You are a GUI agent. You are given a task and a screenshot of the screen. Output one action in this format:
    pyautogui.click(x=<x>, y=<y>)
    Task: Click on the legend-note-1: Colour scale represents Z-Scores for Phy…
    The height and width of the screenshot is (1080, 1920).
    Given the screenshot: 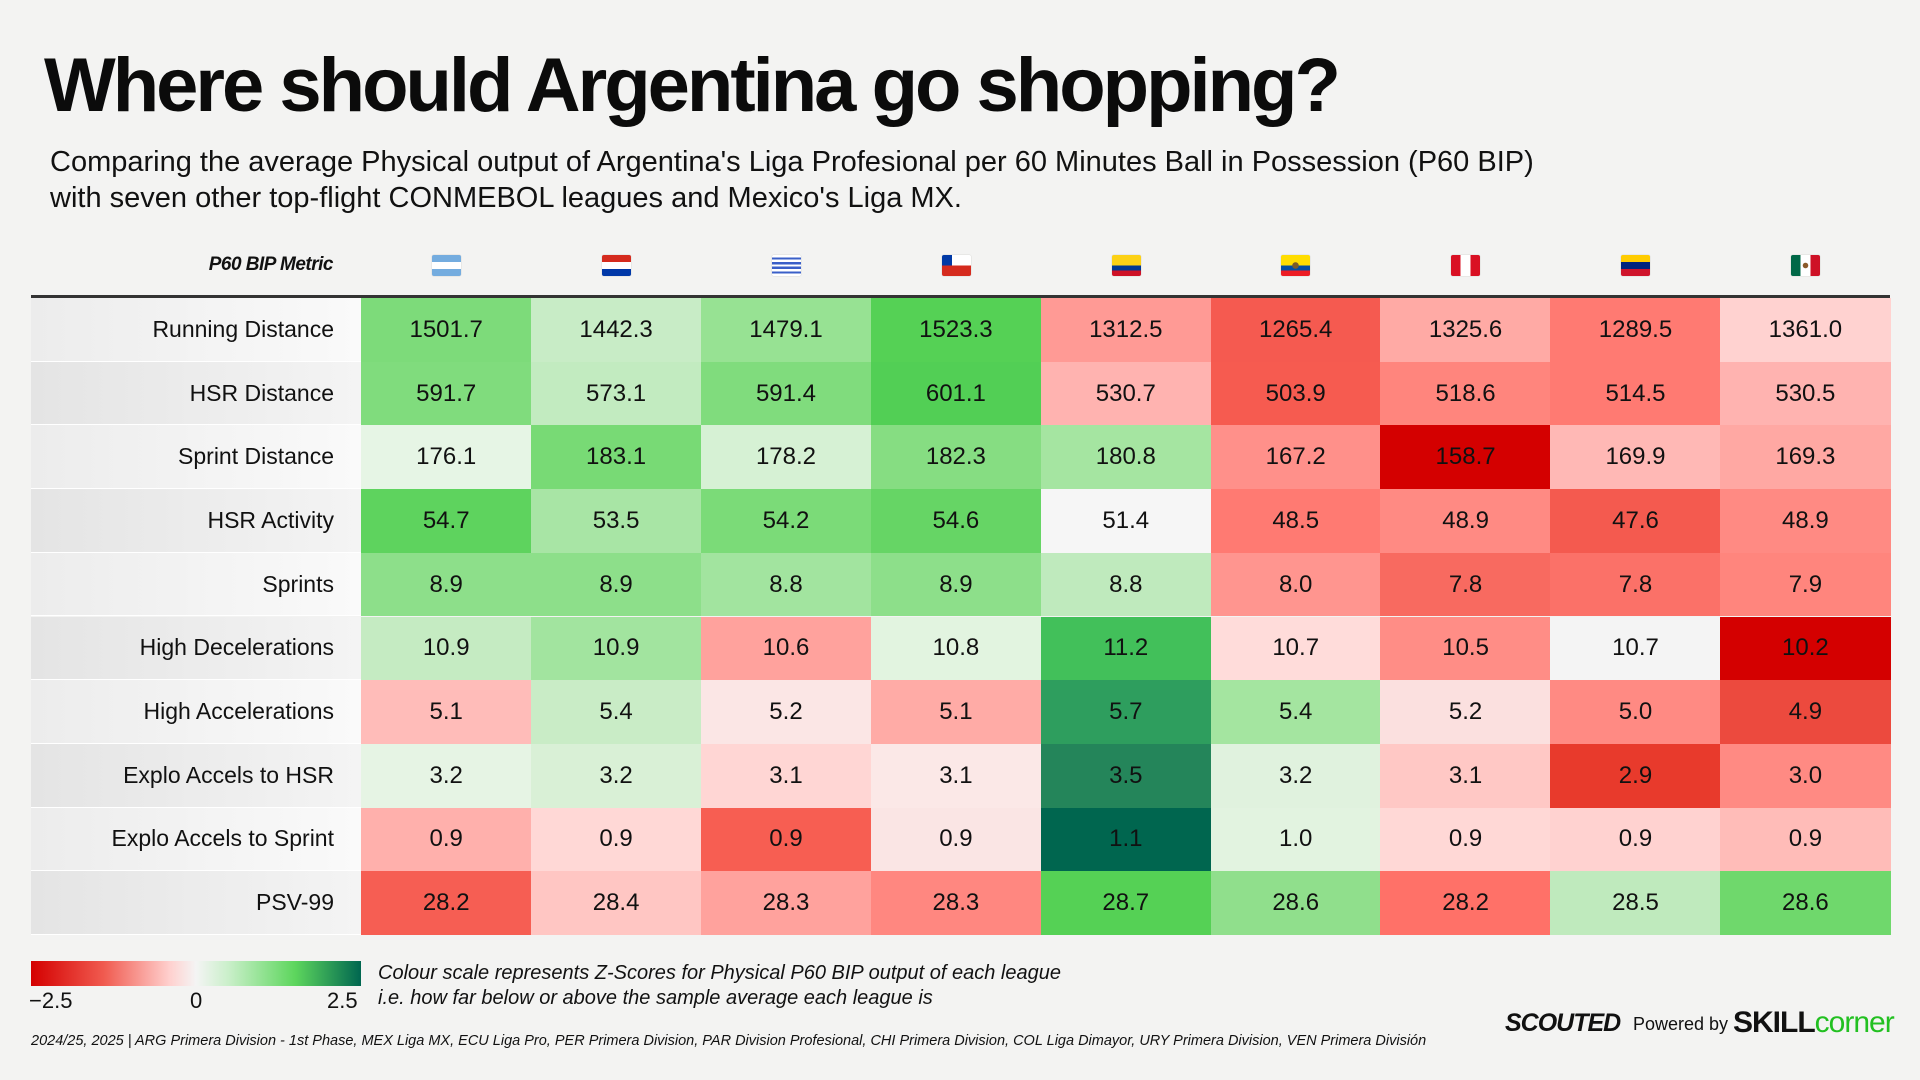 What is the action you would take?
    pyautogui.click(x=719, y=973)
    